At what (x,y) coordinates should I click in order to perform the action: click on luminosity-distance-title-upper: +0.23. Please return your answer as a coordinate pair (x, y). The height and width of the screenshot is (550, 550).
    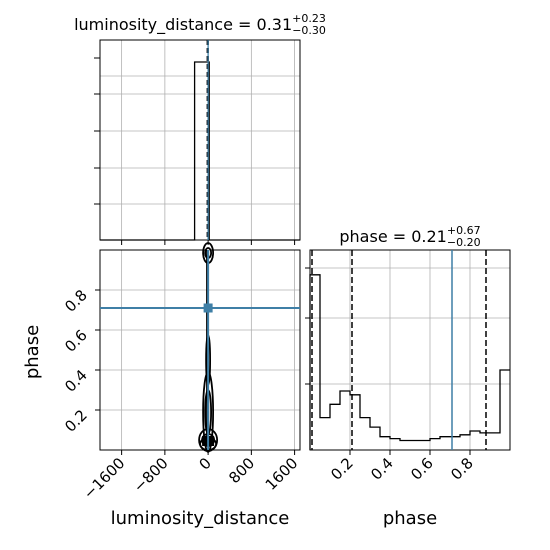
    Looking at the image, I should click on (309, 18).